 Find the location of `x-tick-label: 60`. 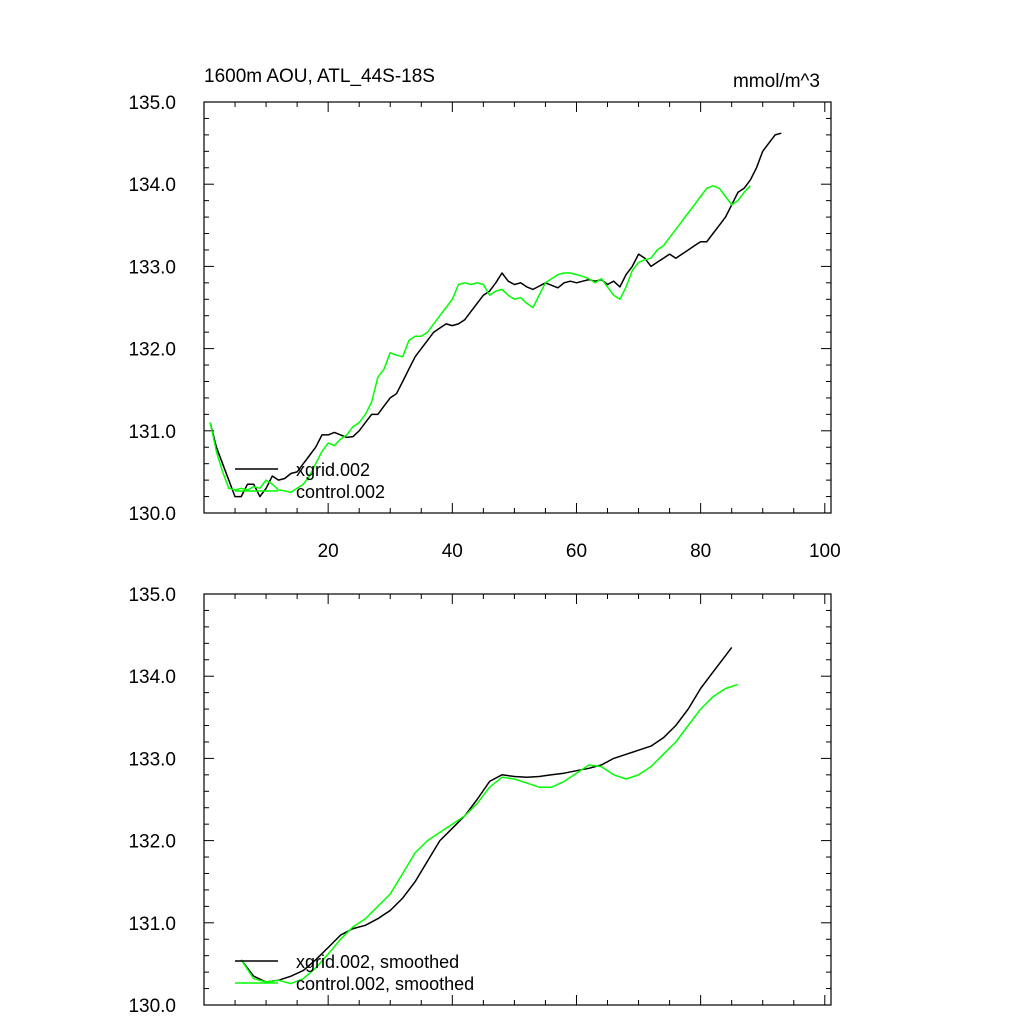

x-tick-label: 60 is located at coordinates (576, 551).